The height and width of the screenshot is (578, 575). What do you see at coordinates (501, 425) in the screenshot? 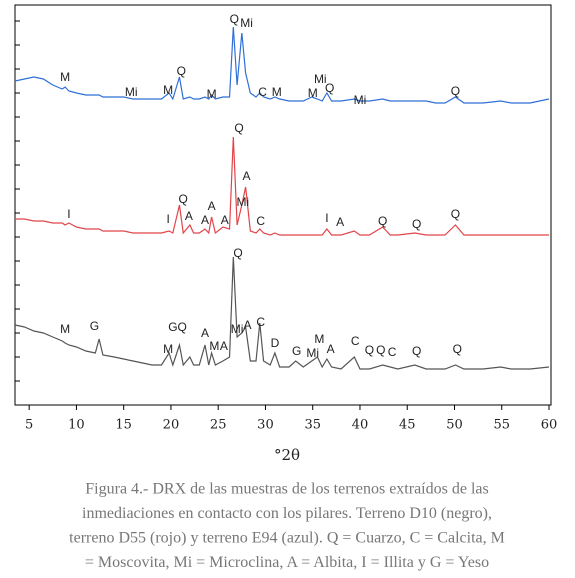
I see `x-tick-label: 55` at bounding box center [501, 425].